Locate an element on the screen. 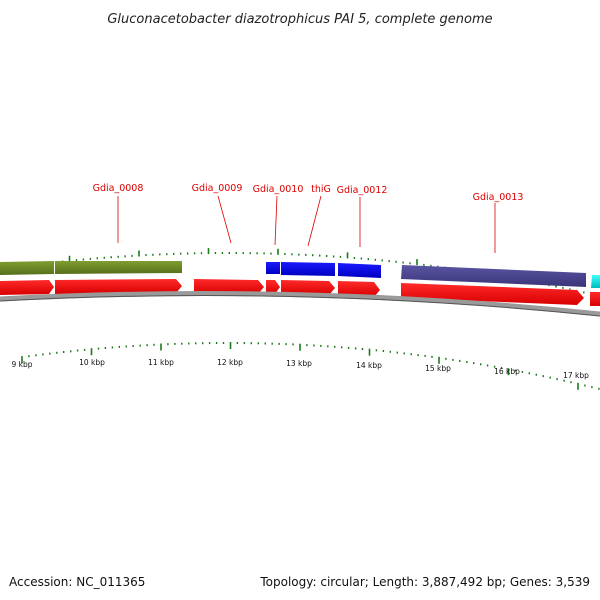 The image size is (600, 600). scale-label-13kbp: 13 kbp is located at coordinates (299, 363).